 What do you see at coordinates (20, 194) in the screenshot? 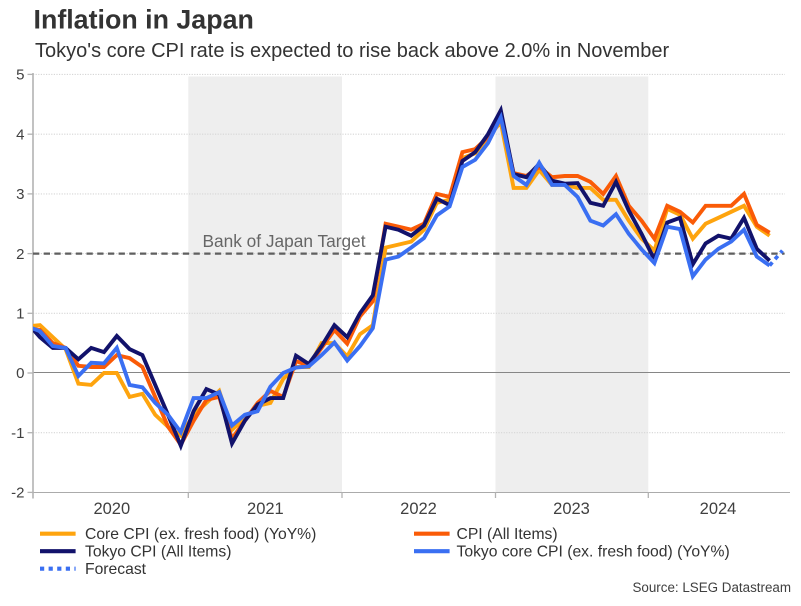
I see `svg-text: 3` at bounding box center [20, 194].